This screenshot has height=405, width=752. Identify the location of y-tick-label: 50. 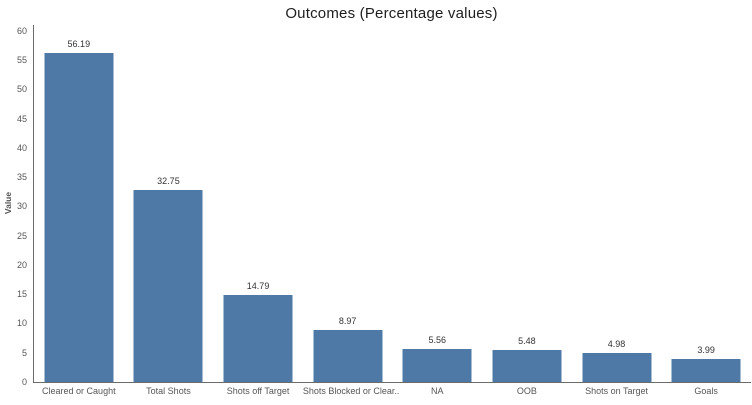
(21, 89).